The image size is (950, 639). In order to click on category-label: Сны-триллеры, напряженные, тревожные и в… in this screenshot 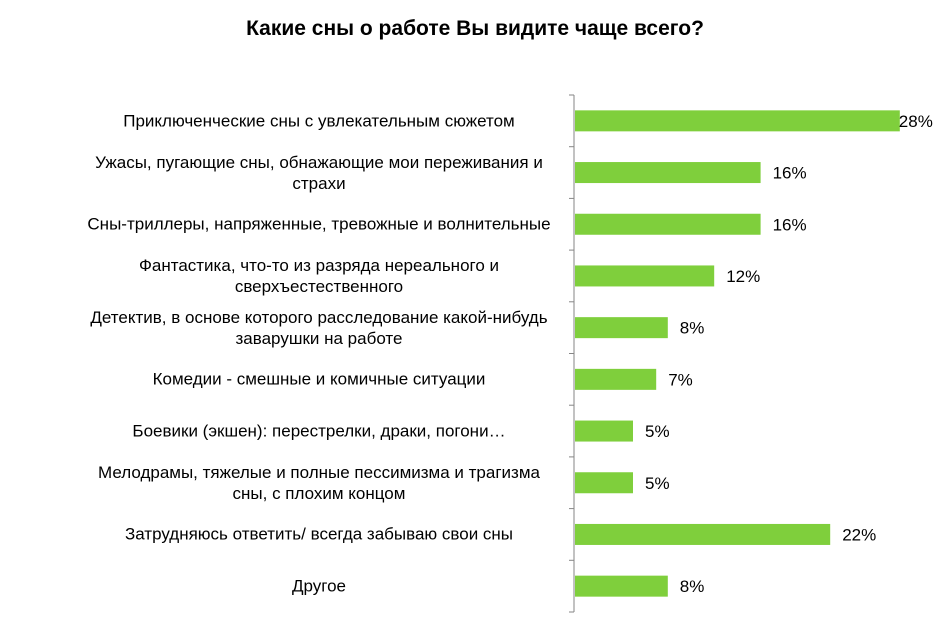, I will do `click(319, 224)`.